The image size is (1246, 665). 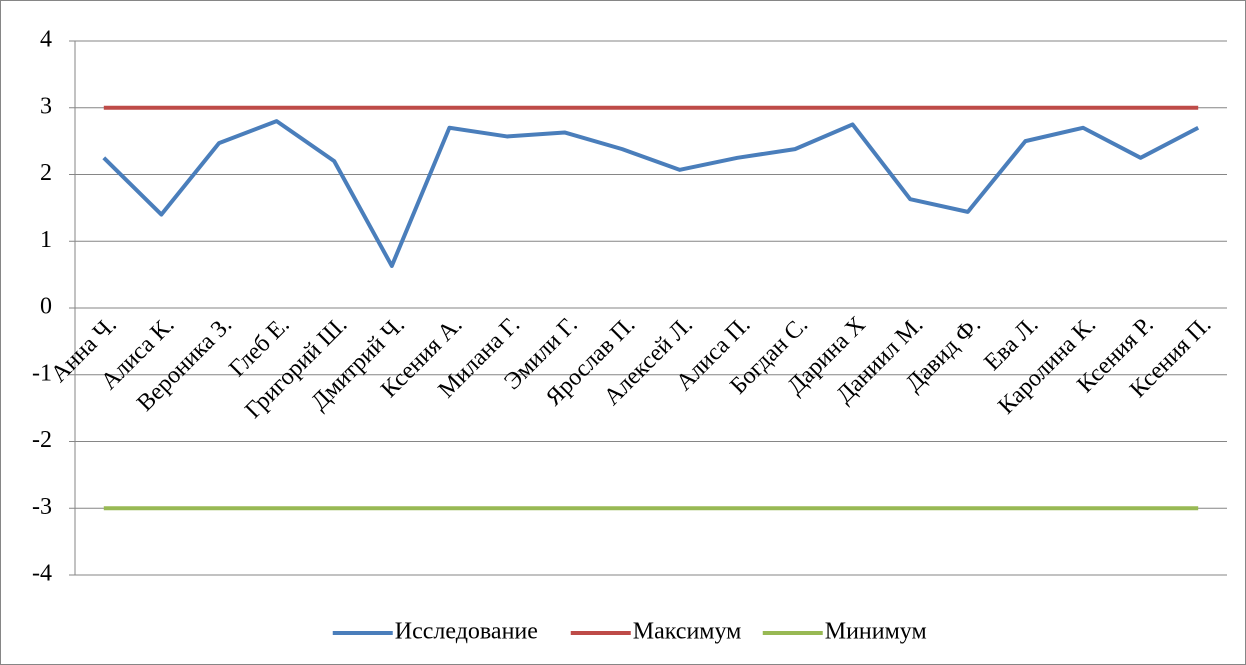 I want to click on y-tick-label: 3, so click(x=46, y=106).